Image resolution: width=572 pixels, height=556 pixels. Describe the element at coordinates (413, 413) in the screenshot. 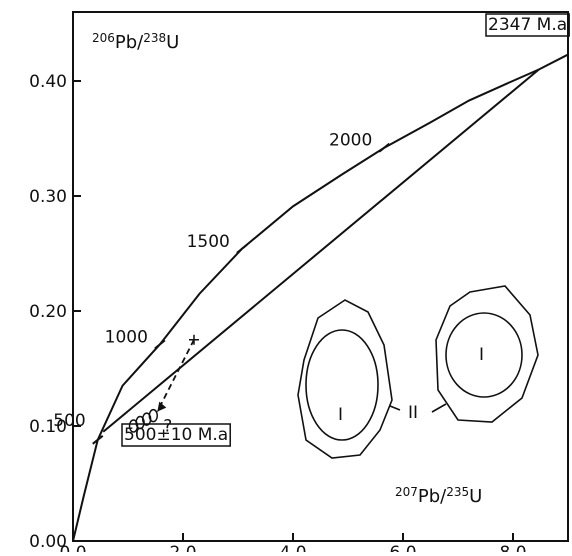

I see `grain-label: II` at that location.